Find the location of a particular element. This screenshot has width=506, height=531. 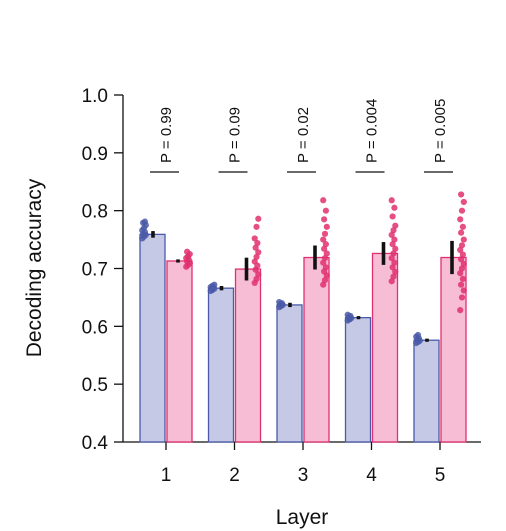

p-value-label: P = 0.99 is located at coordinates (166, 135).